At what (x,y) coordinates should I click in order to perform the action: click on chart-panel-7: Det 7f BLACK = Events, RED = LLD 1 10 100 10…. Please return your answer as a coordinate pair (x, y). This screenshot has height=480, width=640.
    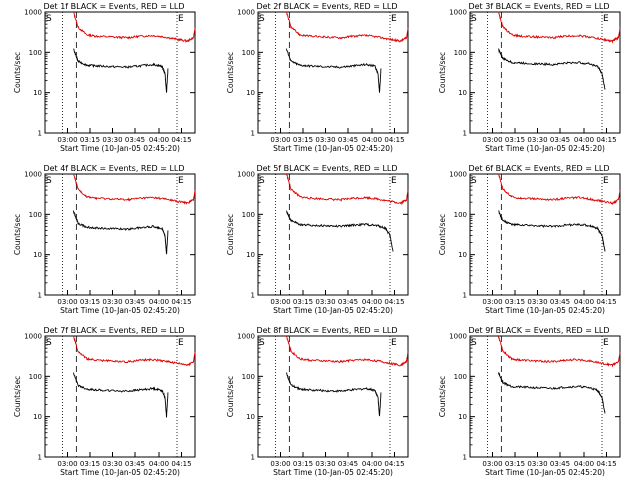
    Looking at the image, I should click on (104, 401).